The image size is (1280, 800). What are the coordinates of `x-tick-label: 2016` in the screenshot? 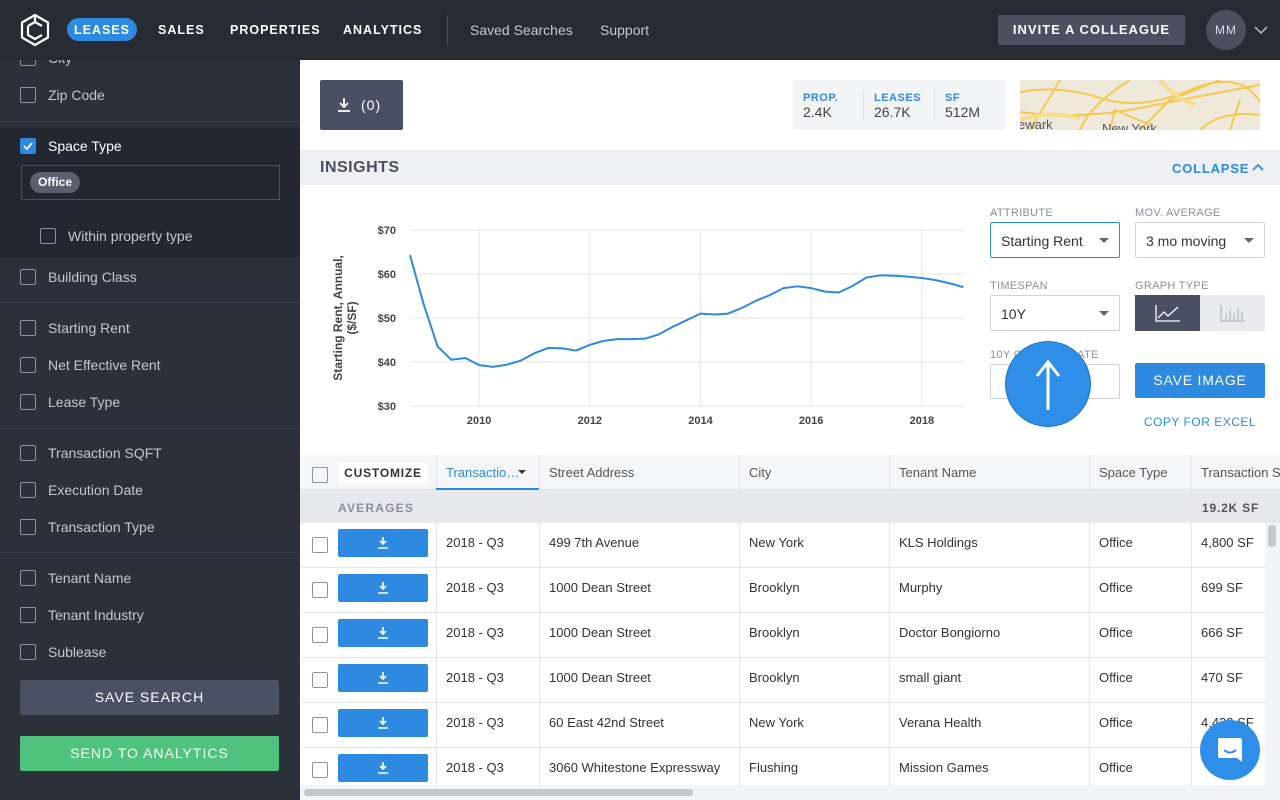 It's located at (811, 421).